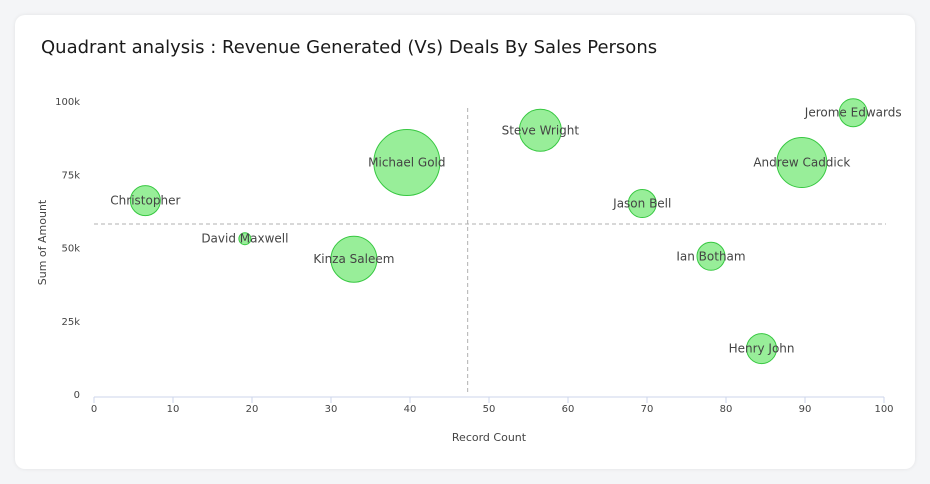 The height and width of the screenshot is (484, 930). What do you see at coordinates (331, 409) in the screenshot?
I see `x-tick-label: 30` at bounding box center [331, 409].